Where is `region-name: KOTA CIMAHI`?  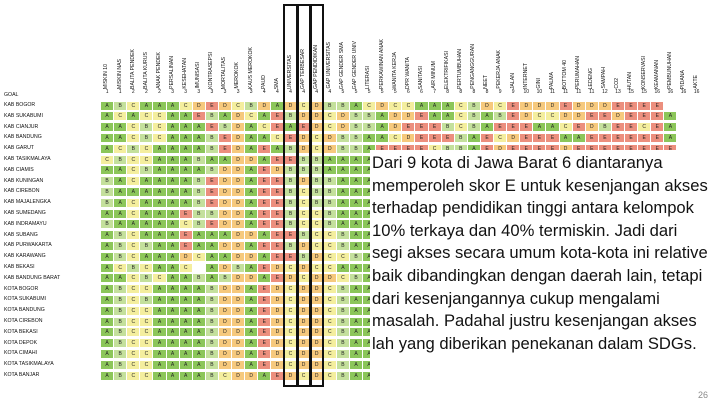
region-name: KOTA CIMAHI is located at coordinates (21, 353).